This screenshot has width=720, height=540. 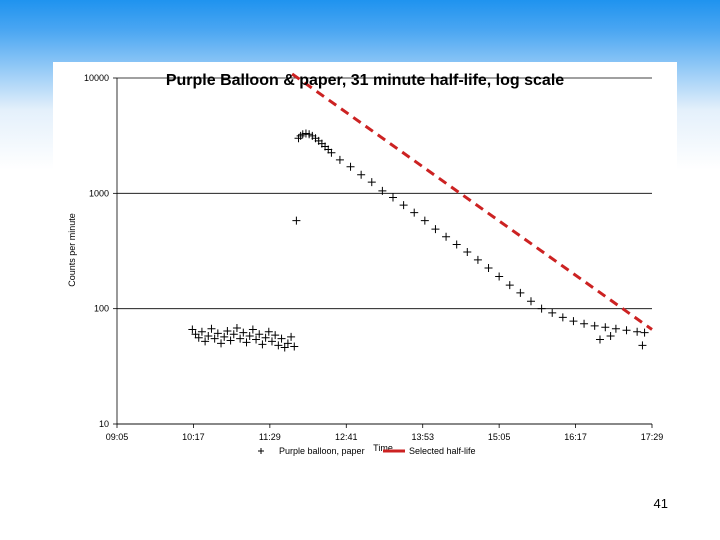 What do you see at coordinates (193, 437) in the screenshot?
I see `x-tick-label: 10:17` at bounding box center [193, 437].